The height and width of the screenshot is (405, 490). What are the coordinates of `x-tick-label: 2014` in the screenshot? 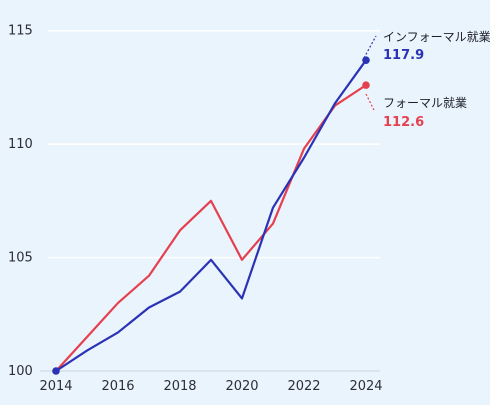 It's located at (55, 386).